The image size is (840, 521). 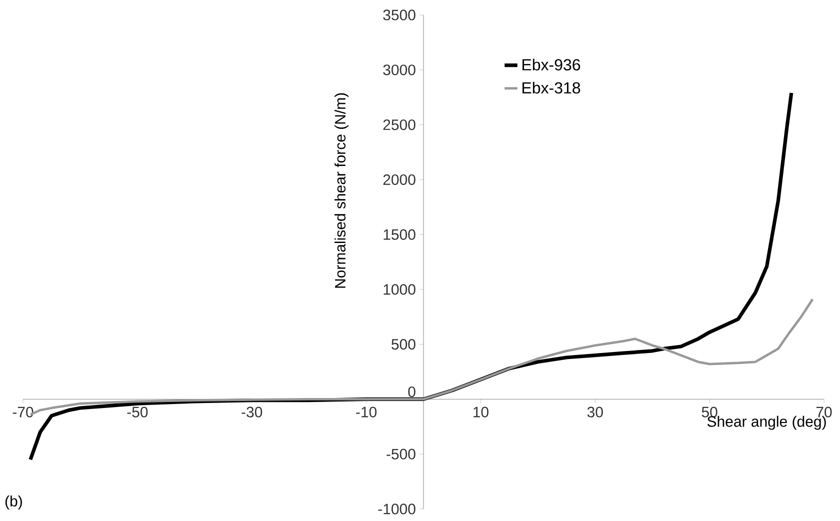 What do you see at coordinates (252, 412) in the screenshot?
I see `x-tick-label: -30` at bounding box center [252, 412].